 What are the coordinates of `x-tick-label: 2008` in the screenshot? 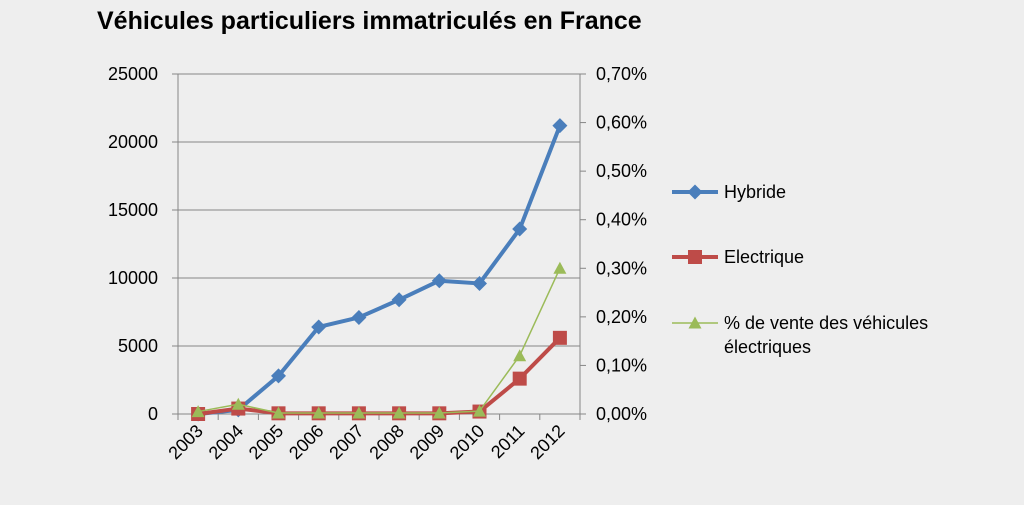 It's located at (386, 442).